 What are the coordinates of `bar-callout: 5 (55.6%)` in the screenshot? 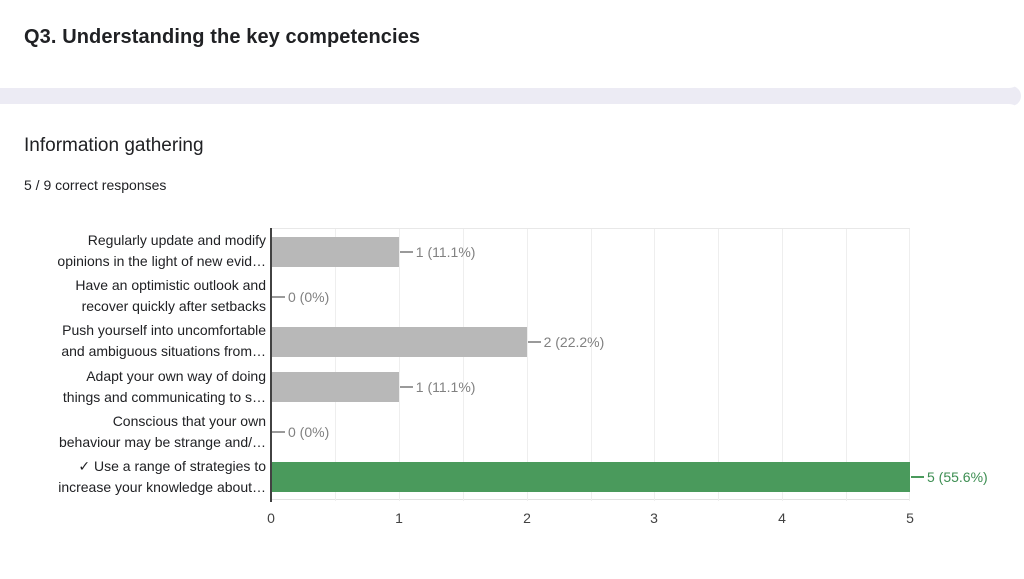 It's located at (949, 477).